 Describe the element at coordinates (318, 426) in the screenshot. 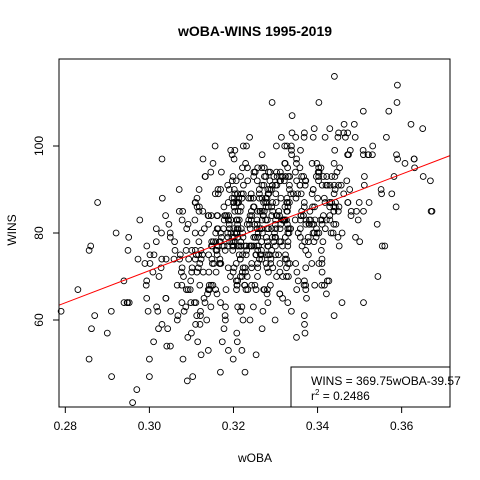

I see `x-tick-label: 0.34` at that location.